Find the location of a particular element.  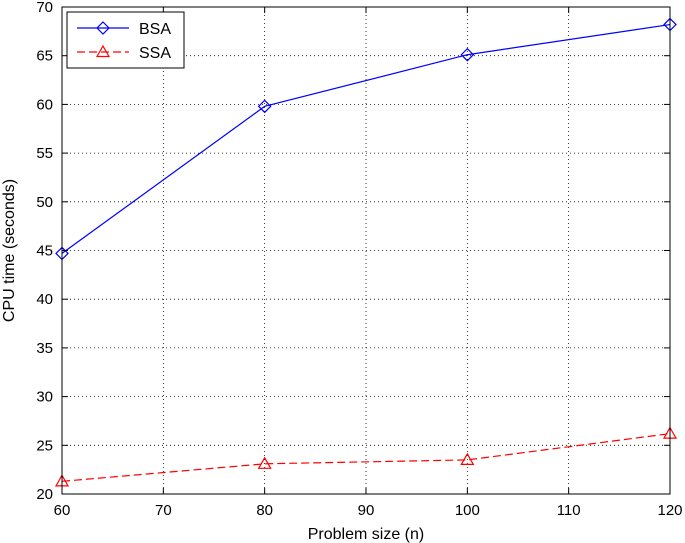

y-tick-label: 45 is located at coordinates (44, 251).